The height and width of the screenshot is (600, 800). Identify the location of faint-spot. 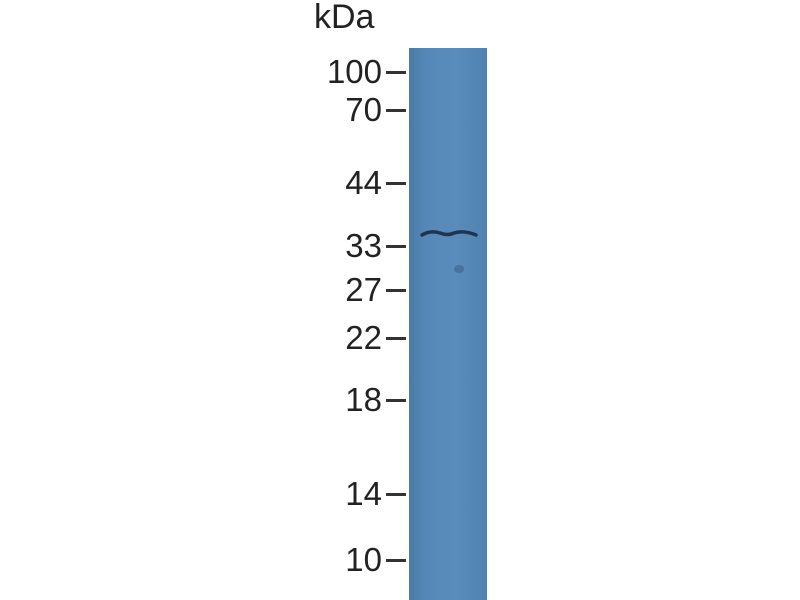
(459, 269).